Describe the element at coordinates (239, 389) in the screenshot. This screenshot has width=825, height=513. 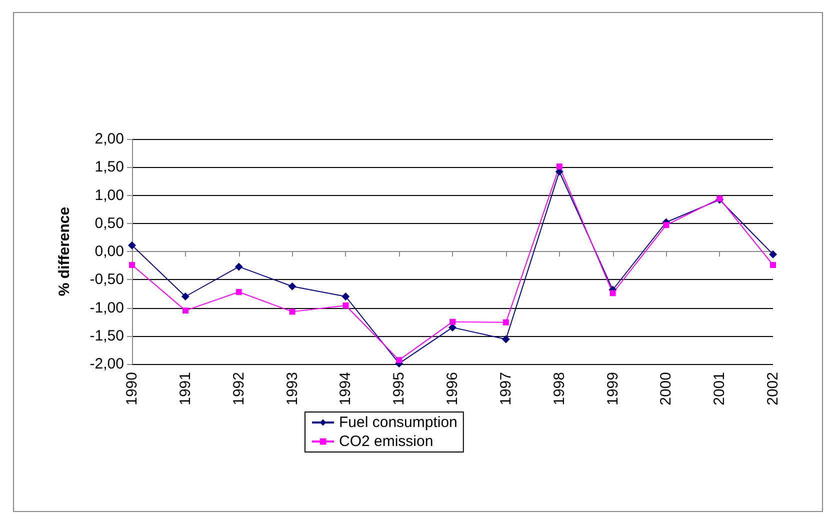
I see `x-tick-label: 1992` at that location.